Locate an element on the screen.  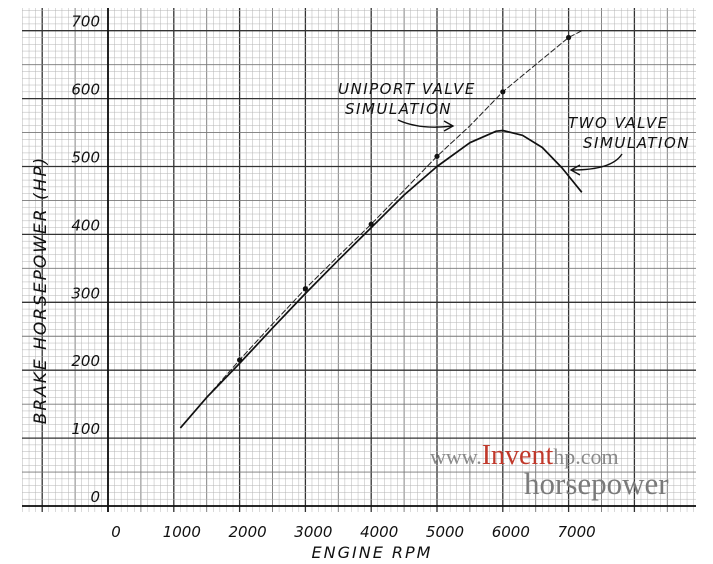
x-tick-label: 3000 is located at coordinates (313, 532).